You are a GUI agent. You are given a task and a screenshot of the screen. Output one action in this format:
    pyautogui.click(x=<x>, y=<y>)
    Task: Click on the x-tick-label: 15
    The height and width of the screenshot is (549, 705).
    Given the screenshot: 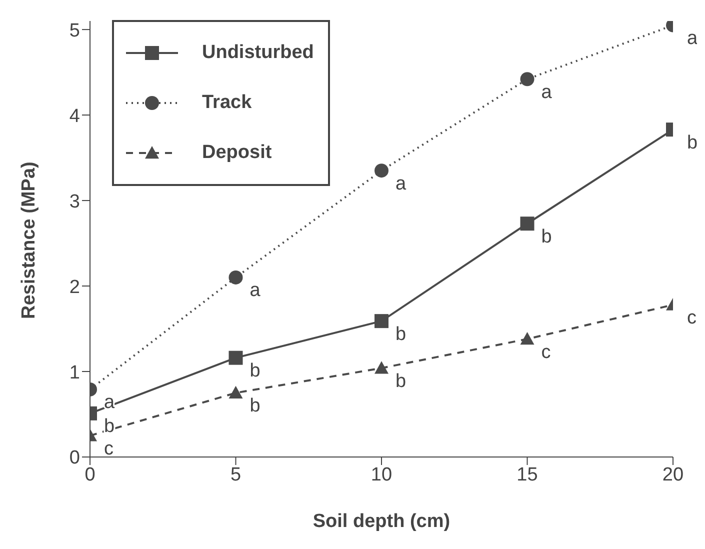 What is the action you would take?
    pyautogui.click(x=527, y=475)
    